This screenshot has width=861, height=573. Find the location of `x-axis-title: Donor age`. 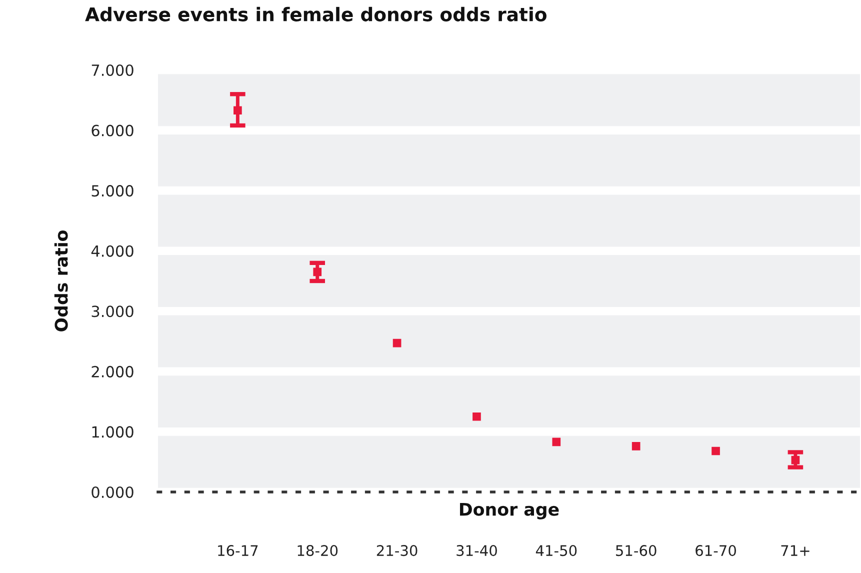

x-axis-title: Donor age is located at coordinates (509, 511).